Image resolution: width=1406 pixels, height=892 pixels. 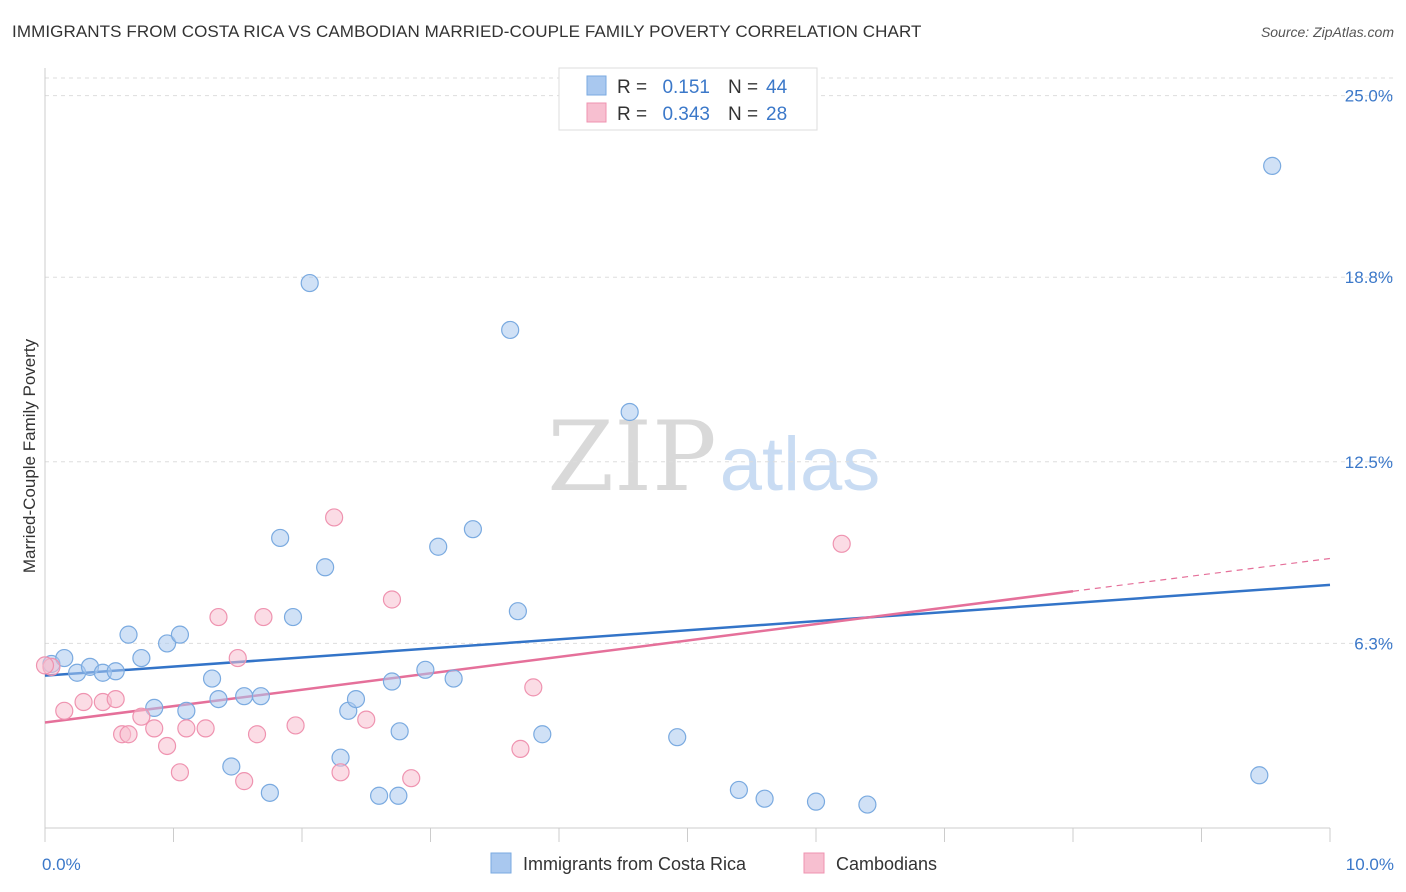 What do you see at coordinates (1373, 643) in the screenshot?
I see `y-tick-label-0: 6.3%` at bounding box center [1373, 643].